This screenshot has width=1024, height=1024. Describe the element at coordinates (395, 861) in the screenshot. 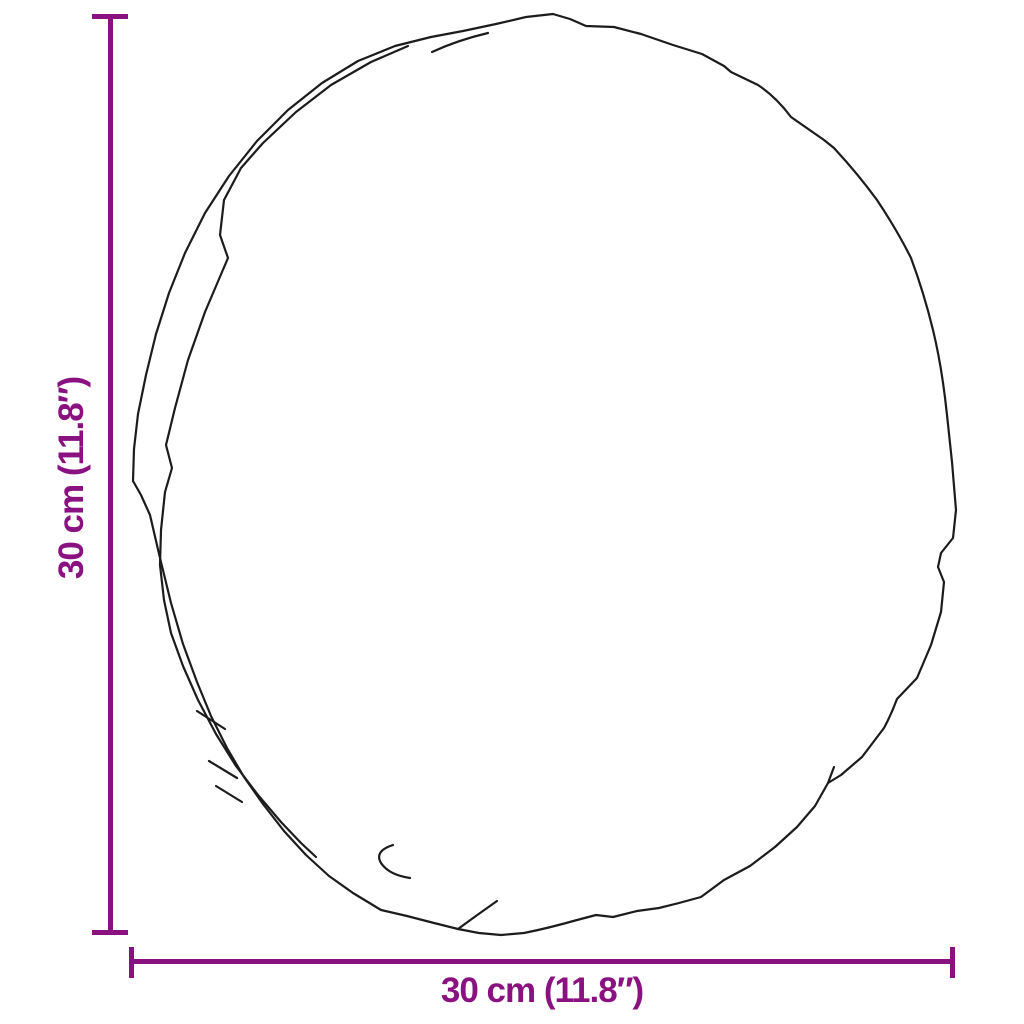

I see `wrinkle-curl-bottom-left` at that location.